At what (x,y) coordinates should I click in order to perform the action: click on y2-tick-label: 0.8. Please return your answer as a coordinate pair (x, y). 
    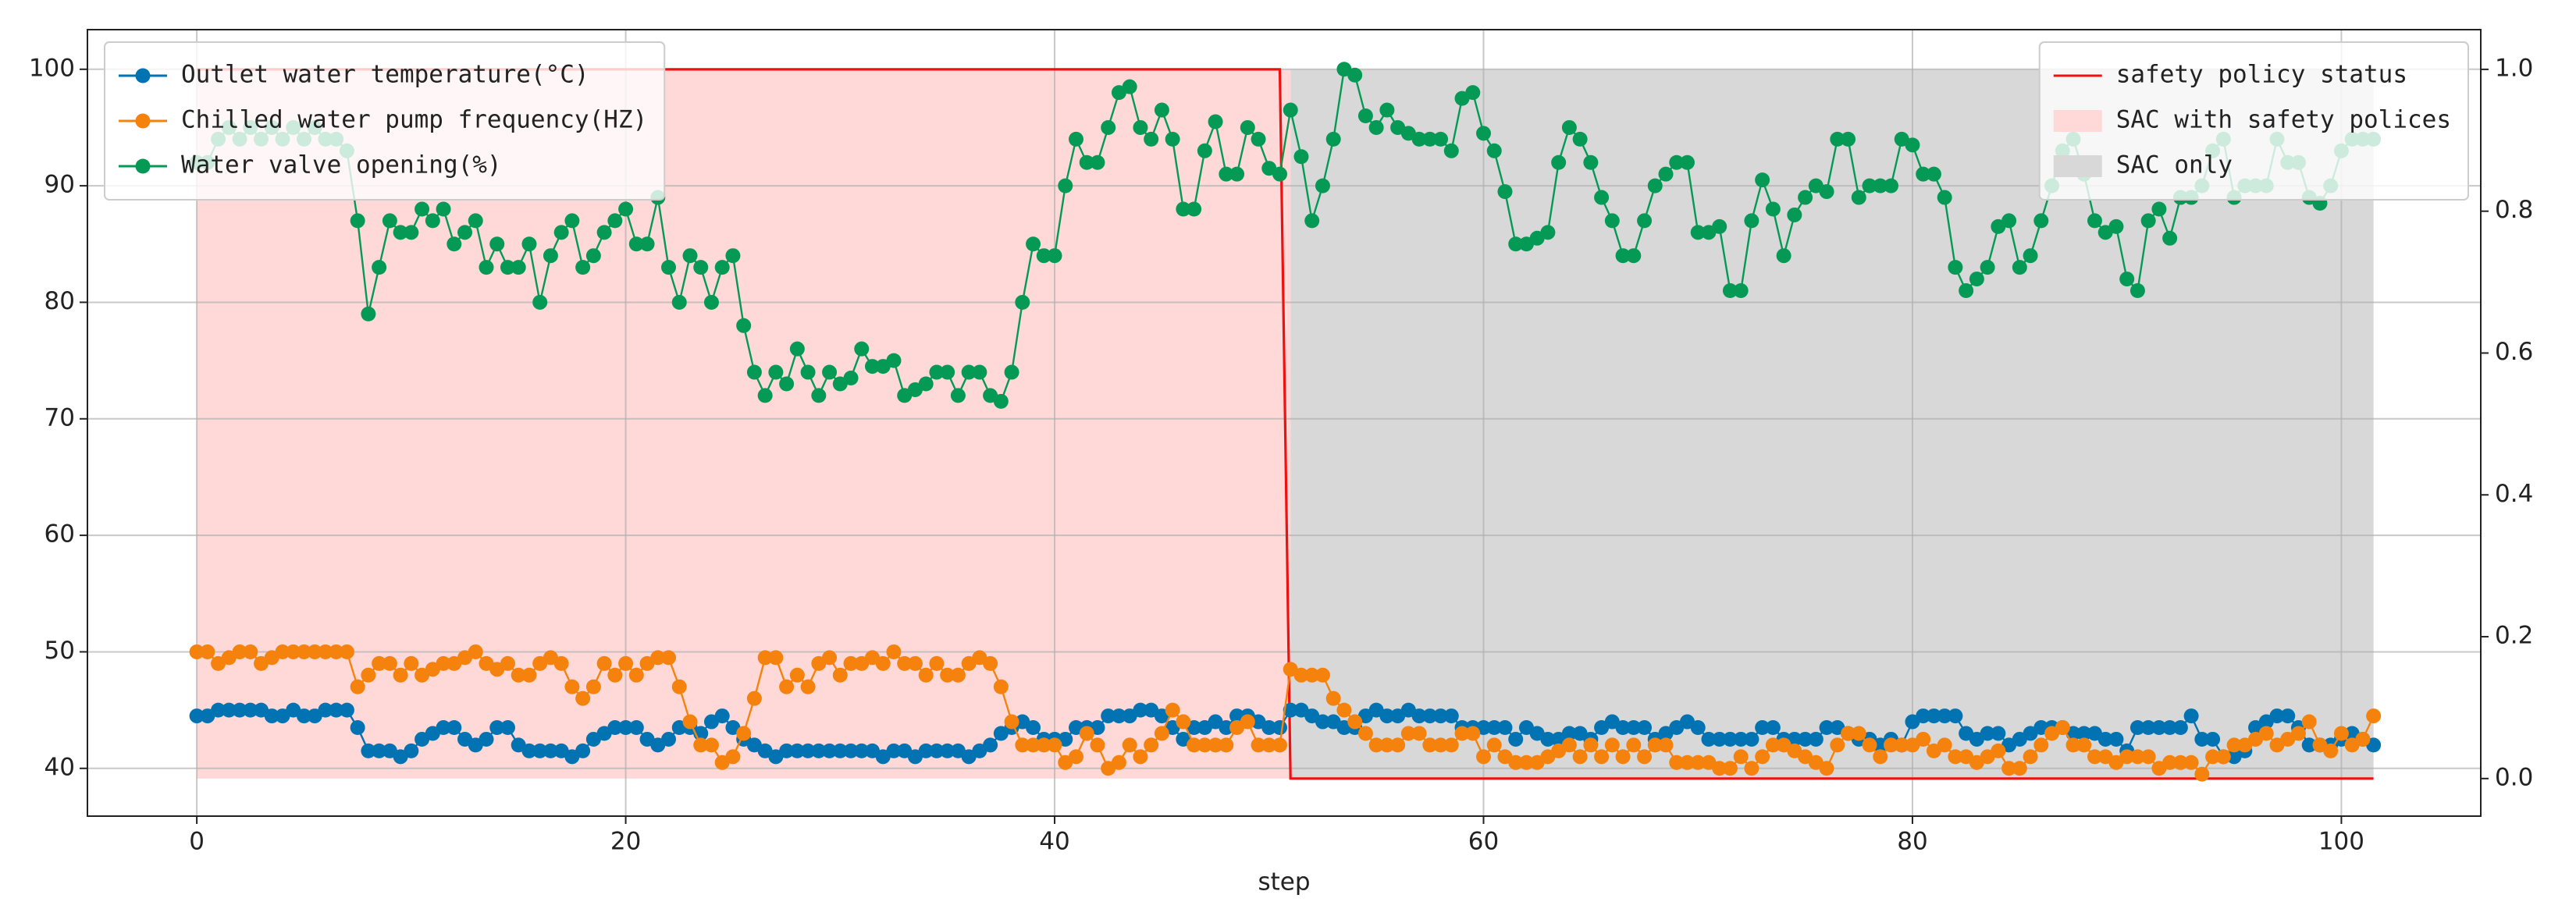
    Looking at the image, I should click on (2514, 210).